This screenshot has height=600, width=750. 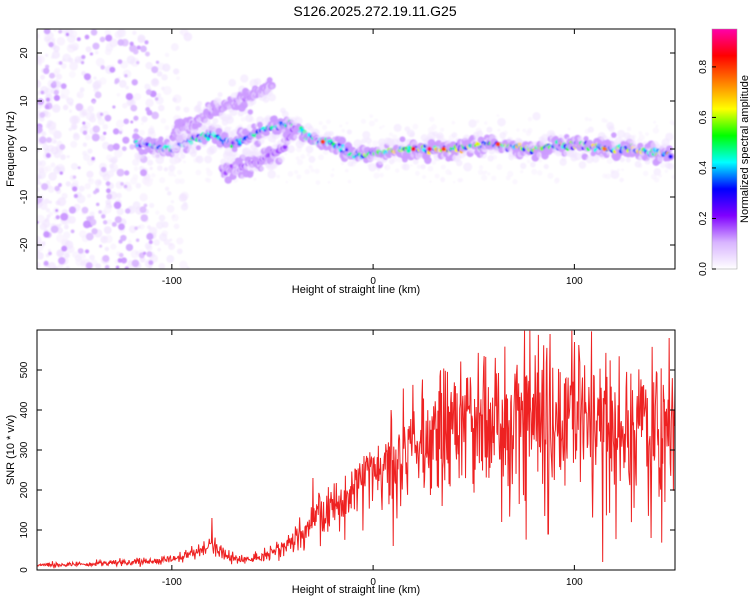 I want to click on snr-ytick-label: 0, so click(x=24, y=570).